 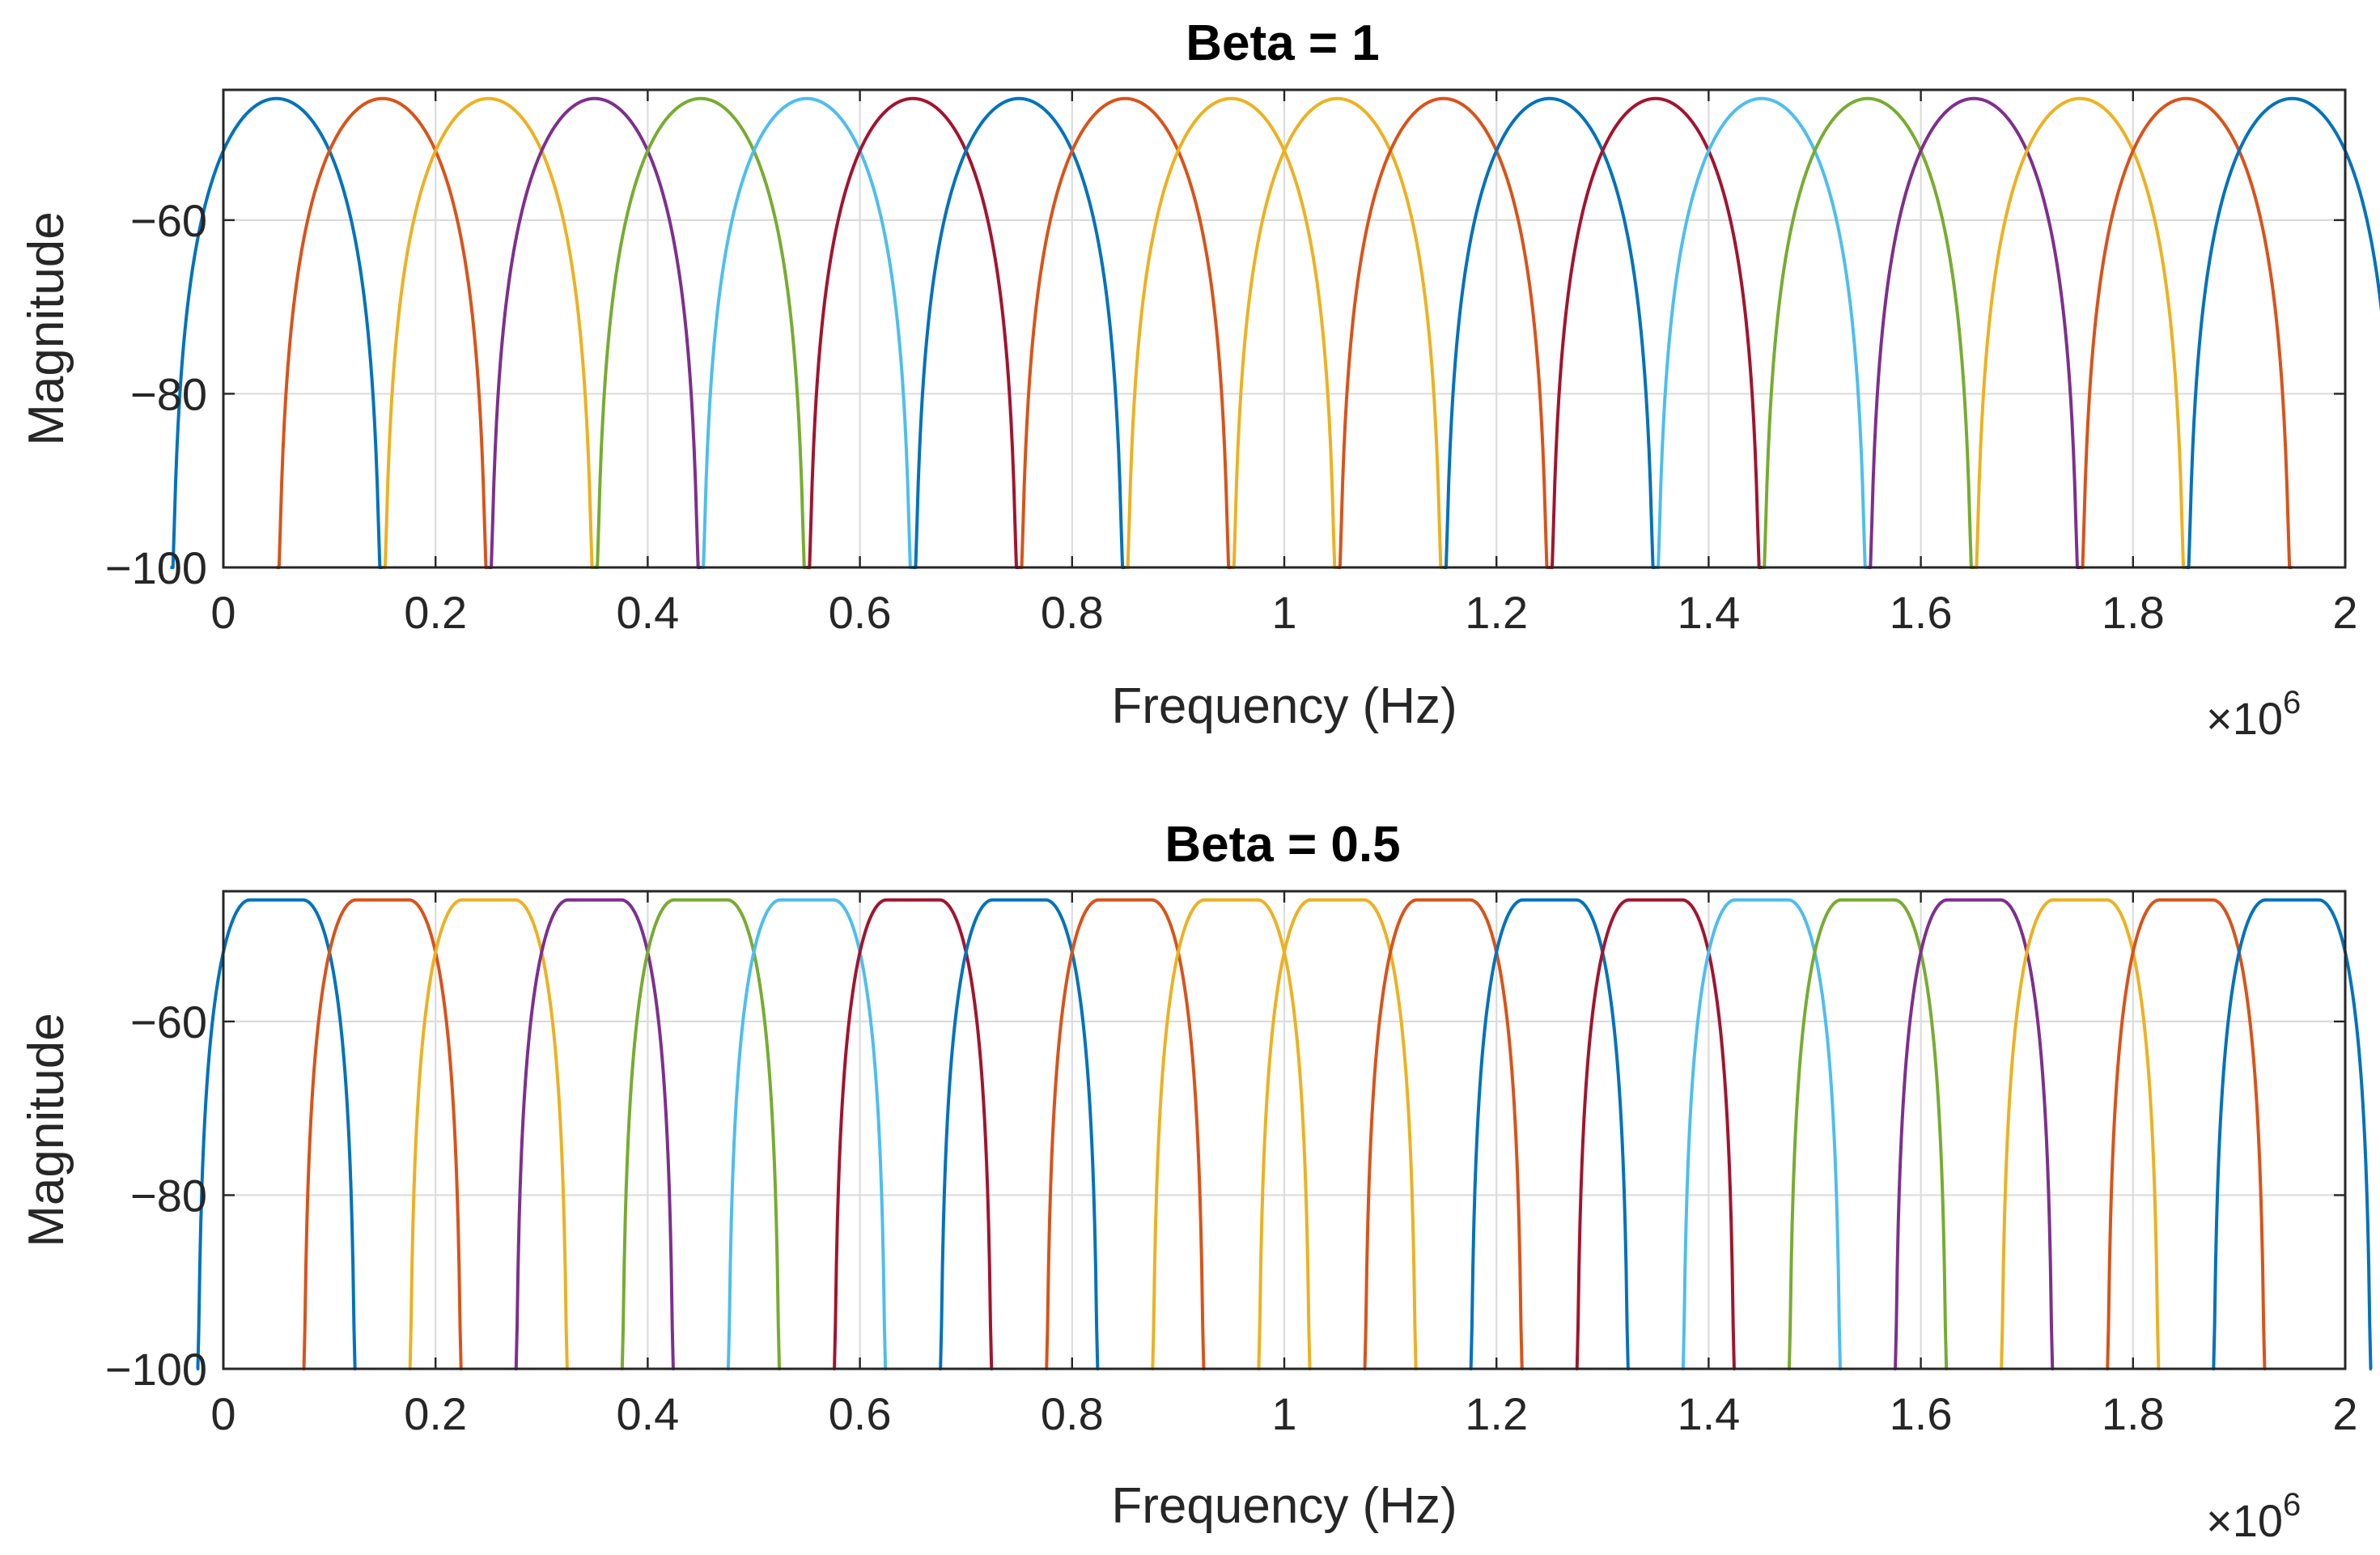 What do you see at coordinates (1283, 845) in the screenshot?
I see `chart-title: Beta = 0.5` at bounding box center [1283, 845].